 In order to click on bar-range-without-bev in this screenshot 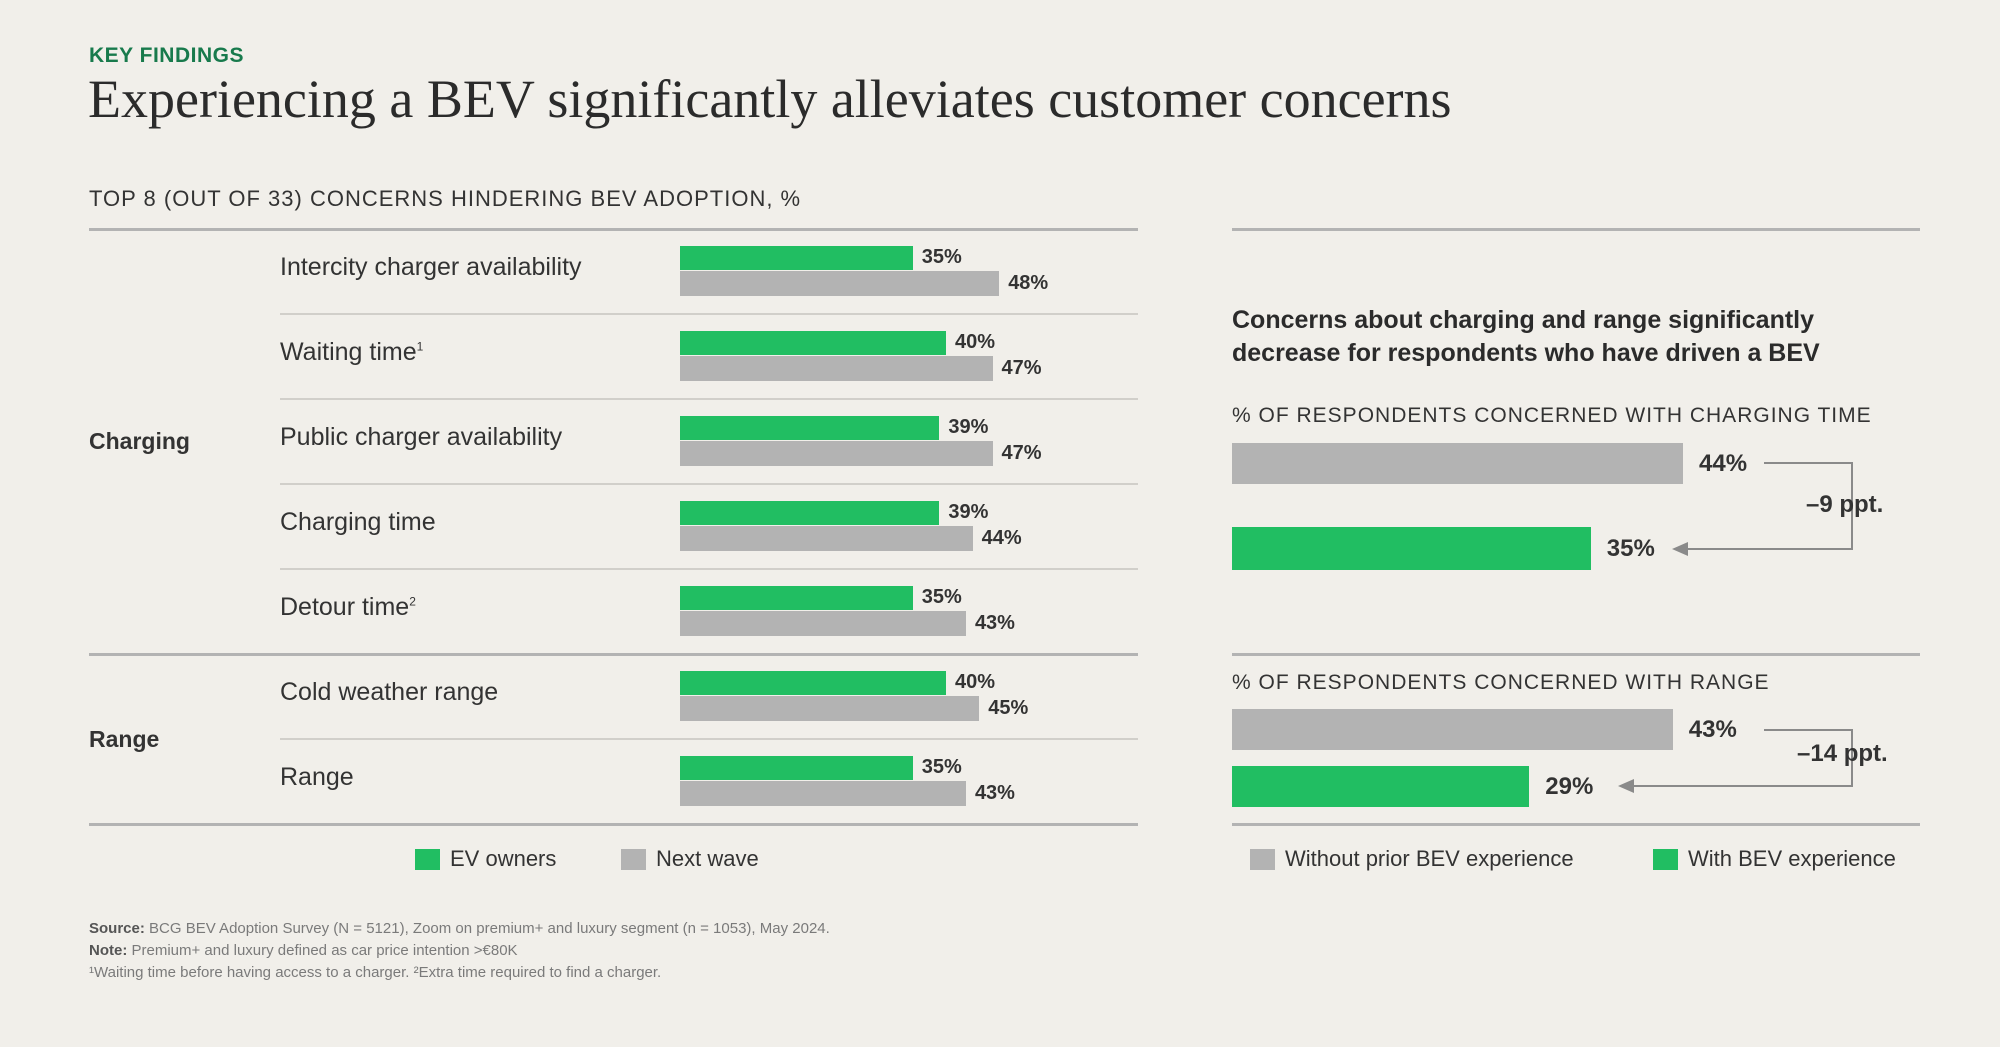, I will do `click(1452, 729)`.